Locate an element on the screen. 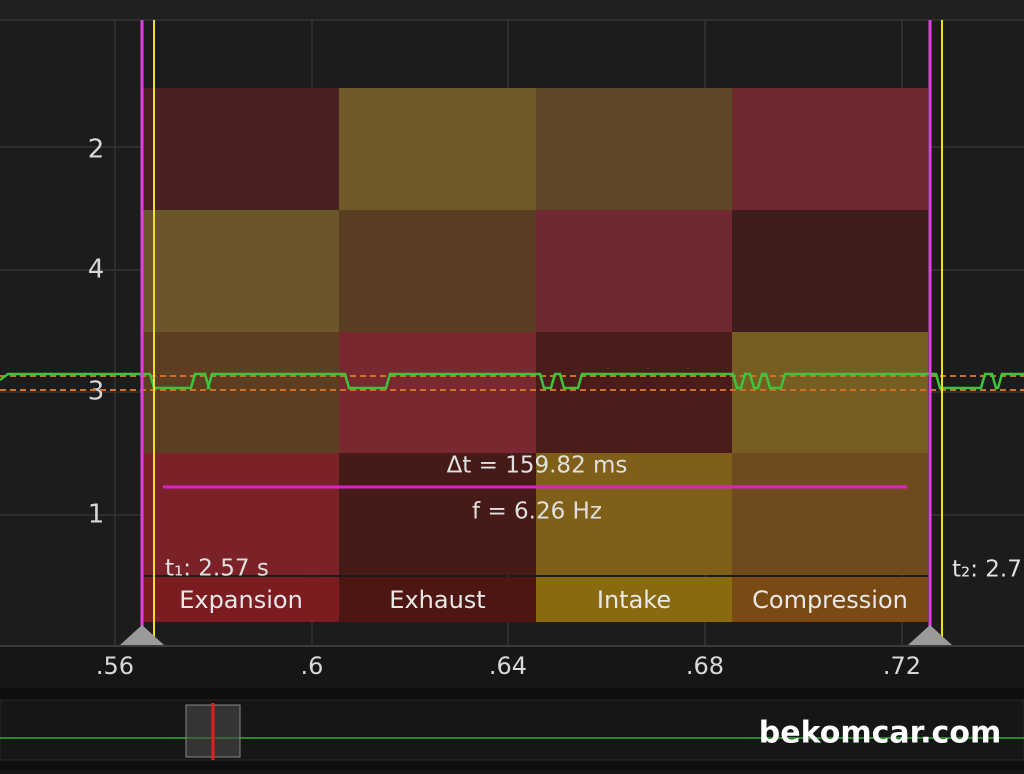  stroke-label: Intake is located at coordinates (634, 600).